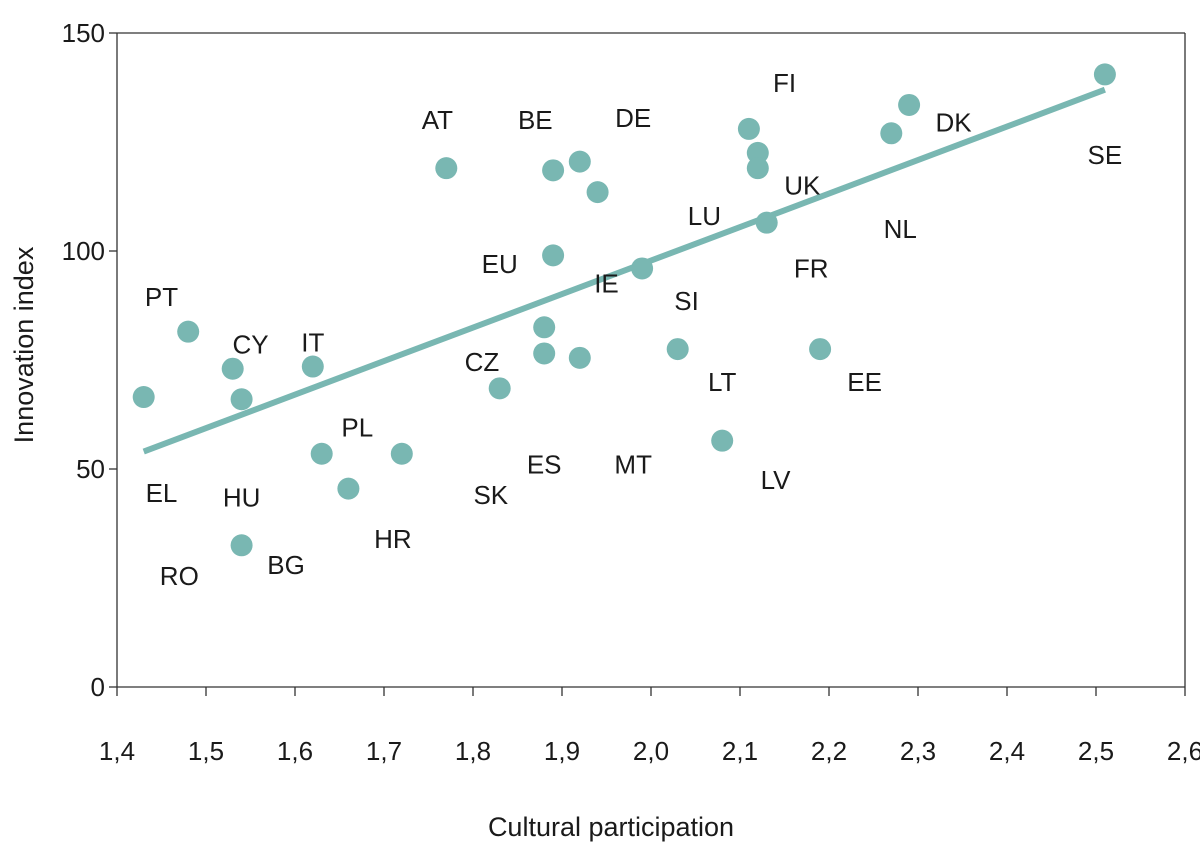 Image resolution: width=1200 pixels, height=862 pixels. What do you see at coordinates (633, 118) in the screenshot?
I see `point-label-de: DE` at bounding box center [633, 118].